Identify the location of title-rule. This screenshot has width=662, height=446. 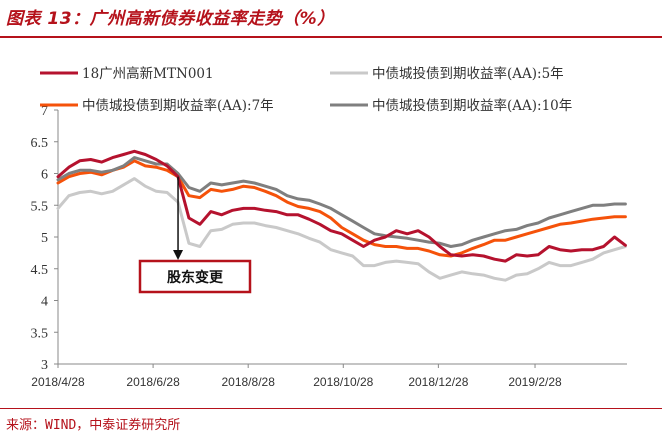
(331, 37).